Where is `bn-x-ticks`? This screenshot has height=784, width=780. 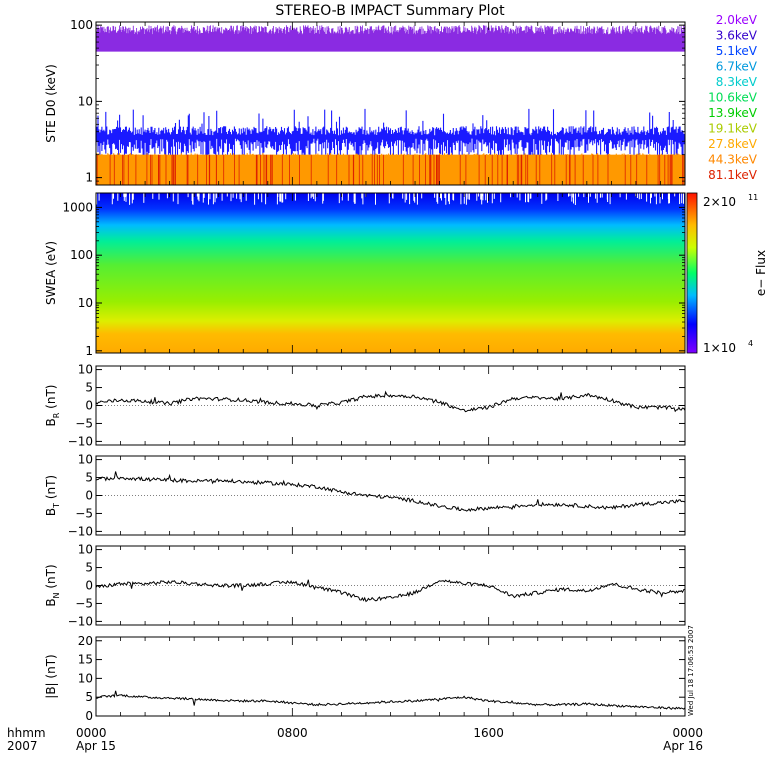 bn-x-ticks is located at coordinates (390, 585).